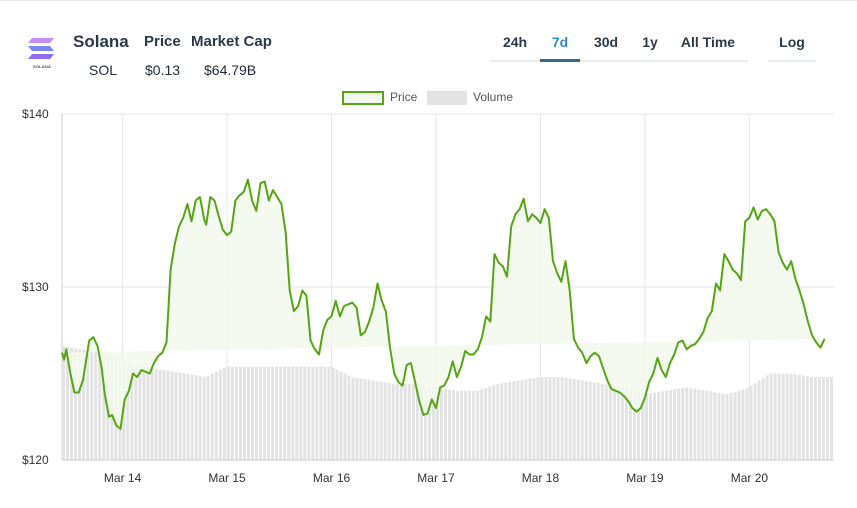  I want to click on x-tick-label: Mar 14, so click(123, 478).